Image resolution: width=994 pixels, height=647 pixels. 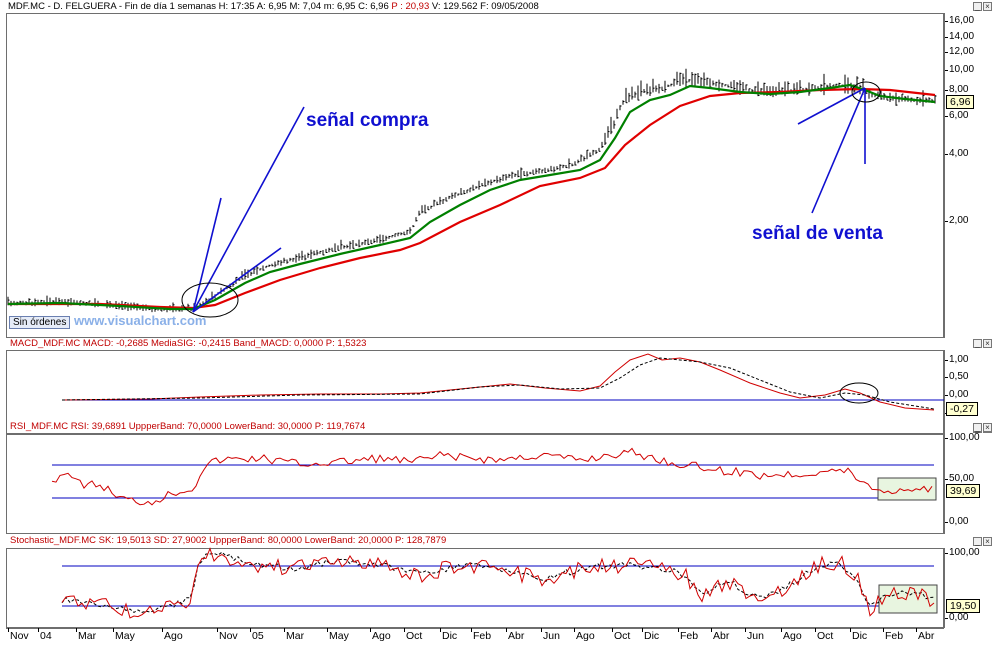 I want to click on stoch-sk-line, so click(x=498, y=583).